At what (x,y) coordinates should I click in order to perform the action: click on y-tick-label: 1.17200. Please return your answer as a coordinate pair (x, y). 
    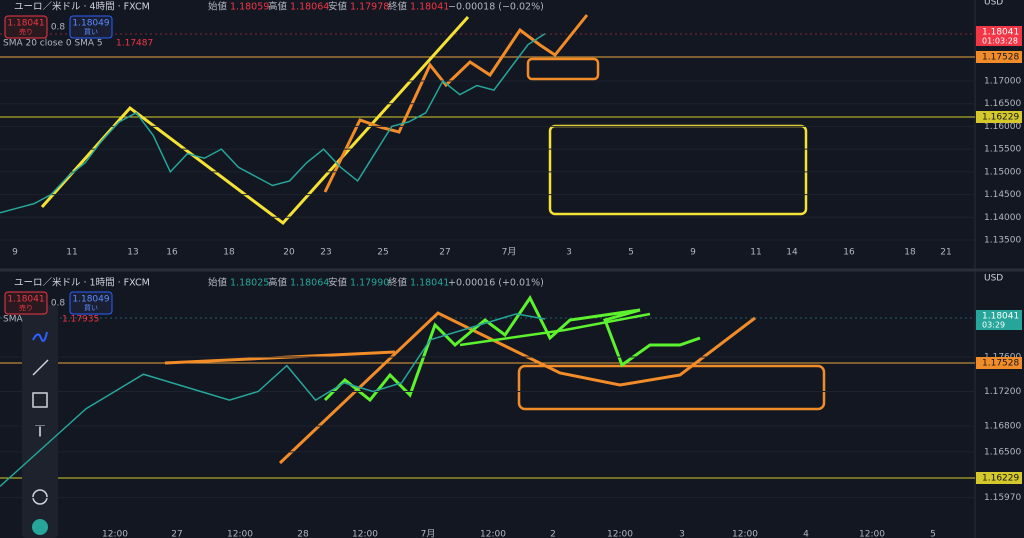
    Looking at the image, I should click on (1002, 392).